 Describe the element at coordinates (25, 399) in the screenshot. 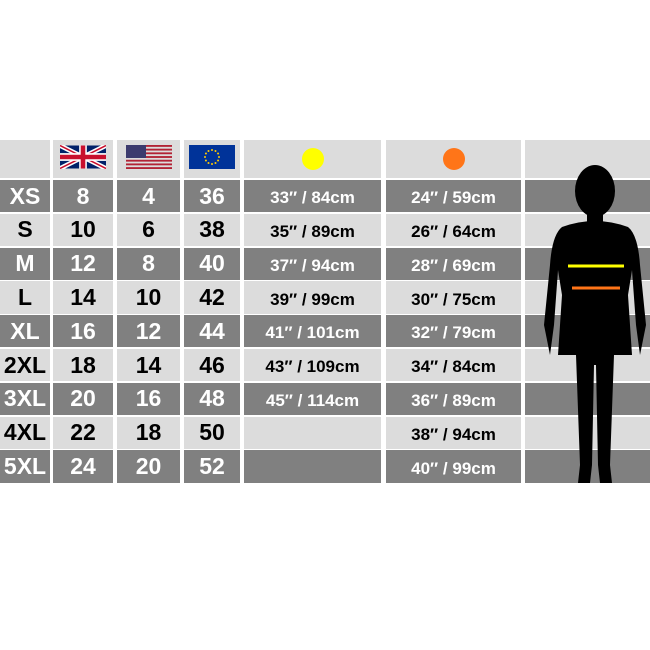

I see `size-label: 3XL` at that location.